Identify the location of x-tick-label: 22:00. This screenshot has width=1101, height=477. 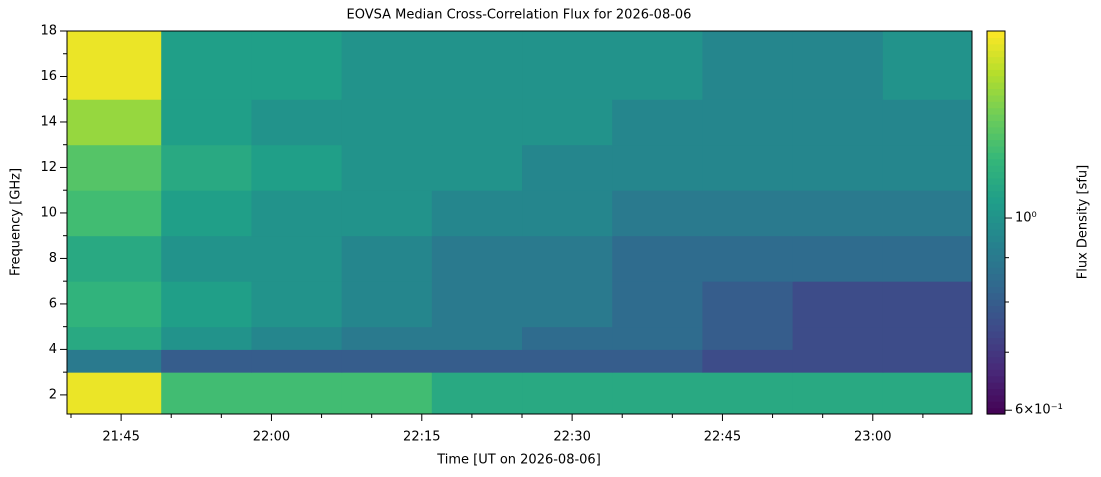
(271, 437).